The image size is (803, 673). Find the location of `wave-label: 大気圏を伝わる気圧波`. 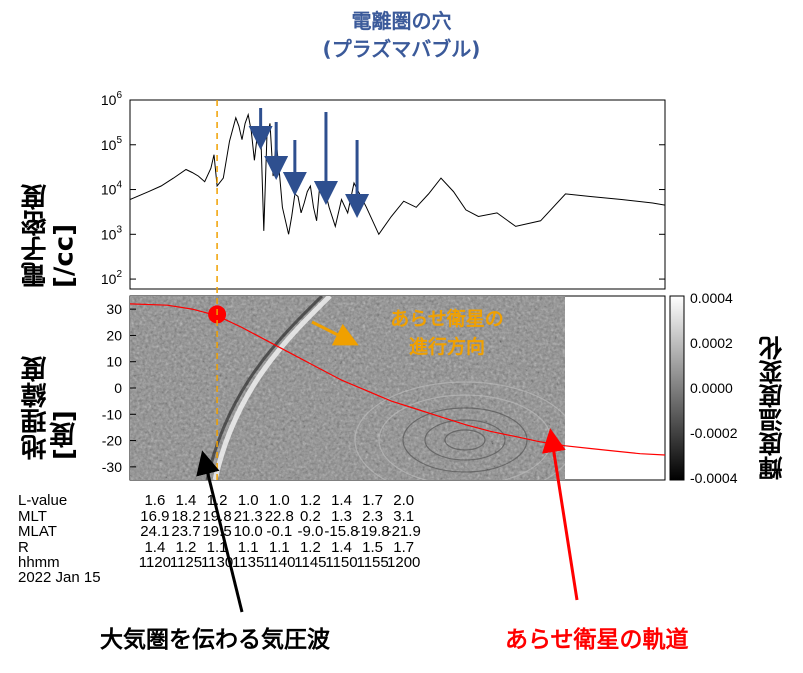

wave-label: 大気圏を伝わる気圧波 is located at coordinates (215, 640).